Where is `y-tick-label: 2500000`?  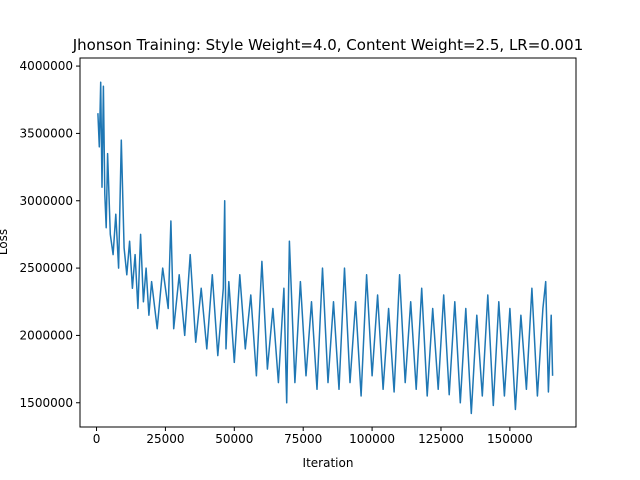 y-tick-label: 2500000 is located at coordinates (46, 268).